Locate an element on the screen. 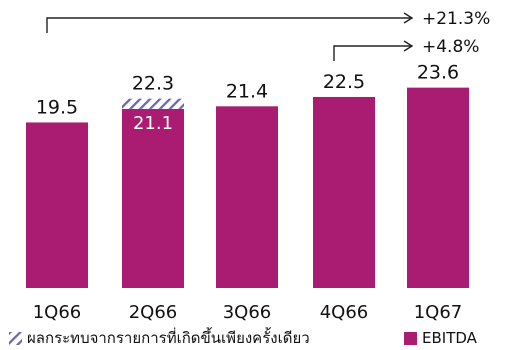 This screenshot has width=527, height=350. x-tick-label-2q66: 2Q66 is located at coordinates (153, 312).